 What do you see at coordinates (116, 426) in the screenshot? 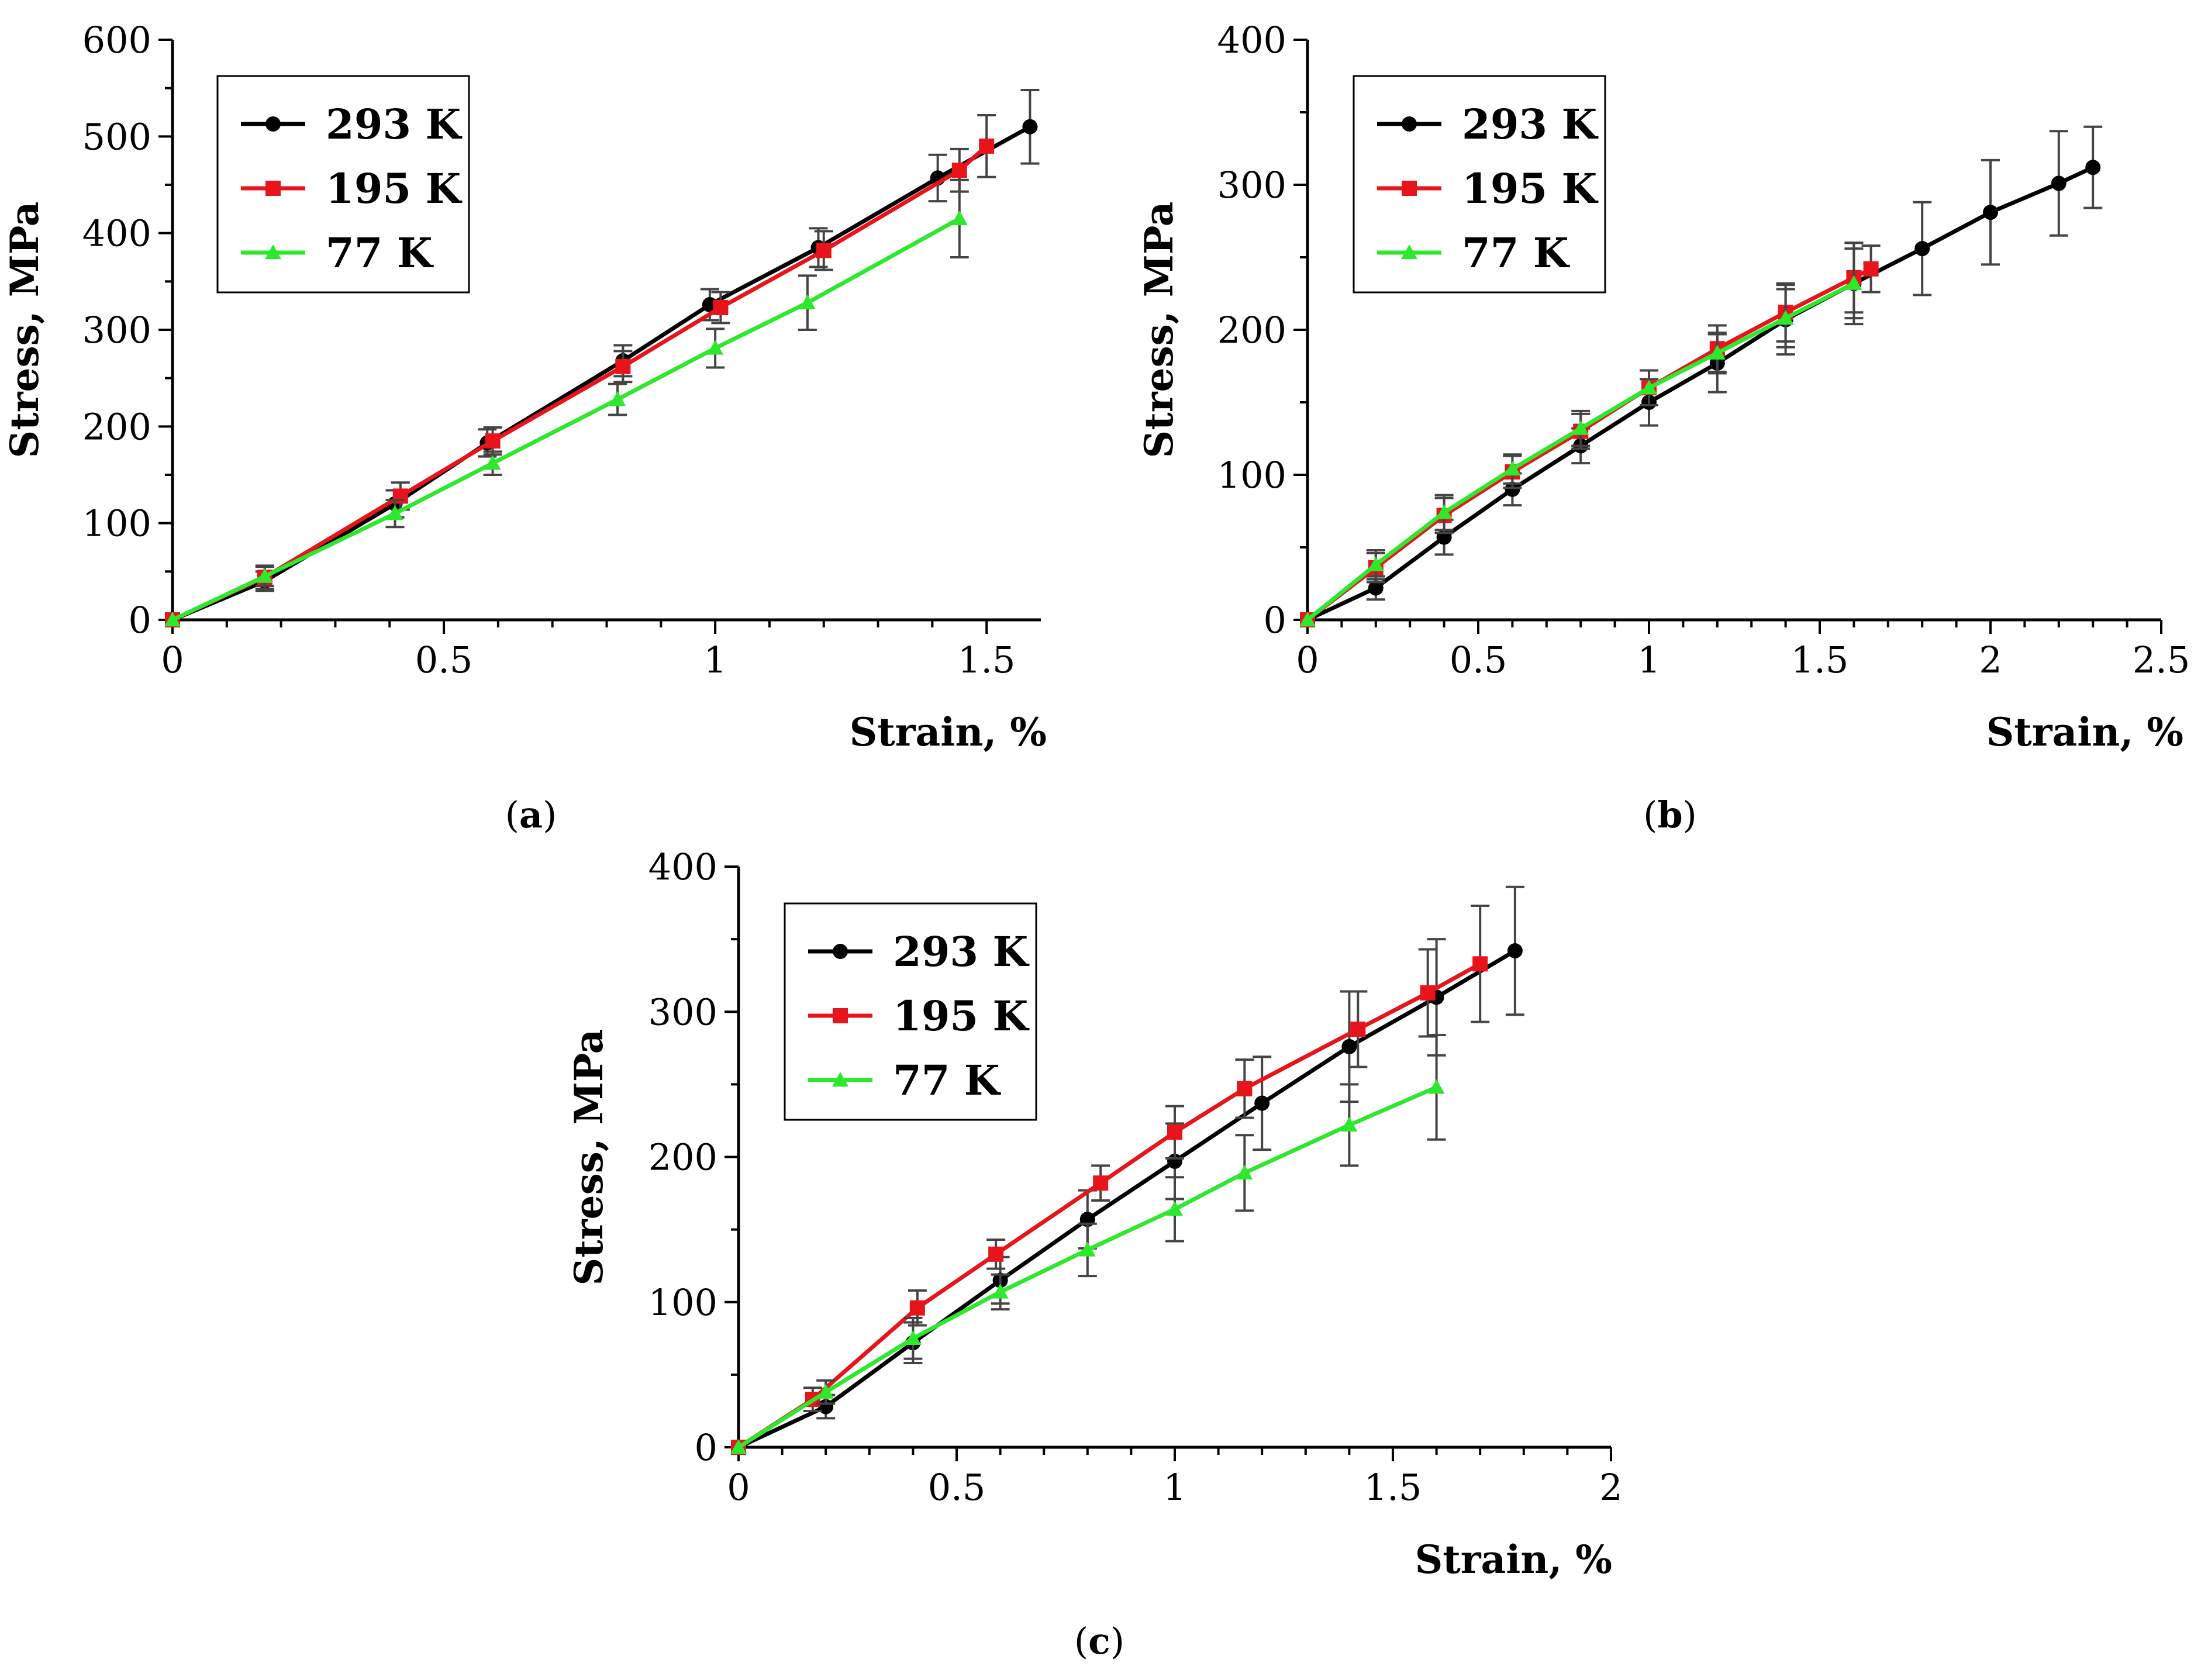
I see `y-tick-label: 200` at bounding box center [116, 426].